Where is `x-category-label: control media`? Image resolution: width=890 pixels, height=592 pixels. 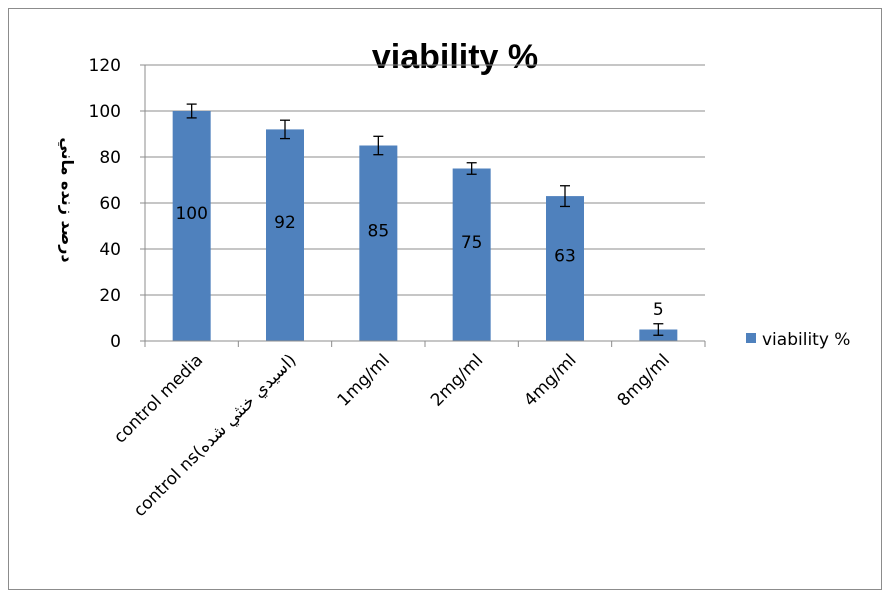
x-category-label: control media is located at coordinates (158, 398).